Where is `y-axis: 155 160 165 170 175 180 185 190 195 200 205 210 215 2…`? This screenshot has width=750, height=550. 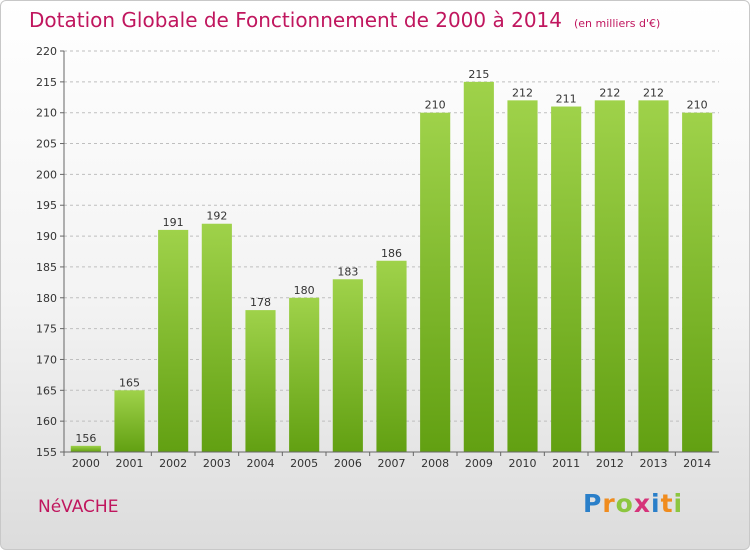
y-axis: 155 160 165 170 175 180 185 190 195 200 205 210 215 2… is located at coordinates (50, 252).